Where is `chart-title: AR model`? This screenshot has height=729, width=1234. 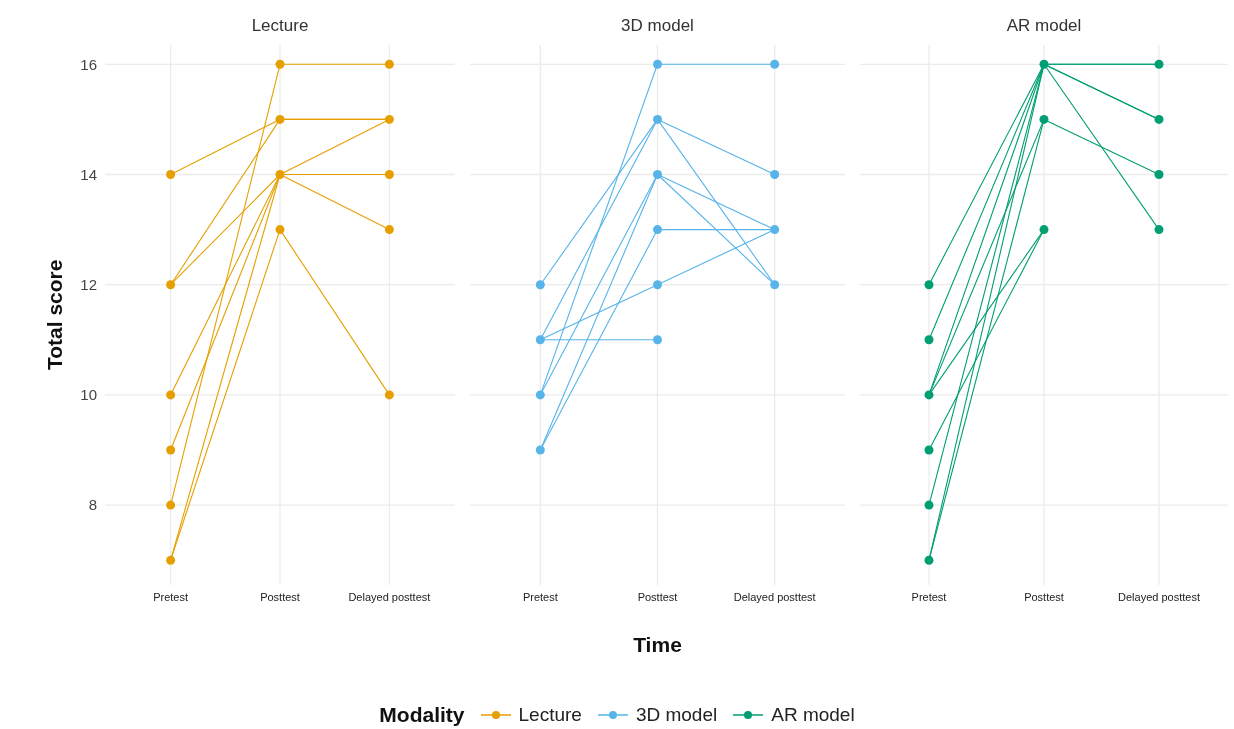
chart-title: AR model is located at coordinates (1044, 26).